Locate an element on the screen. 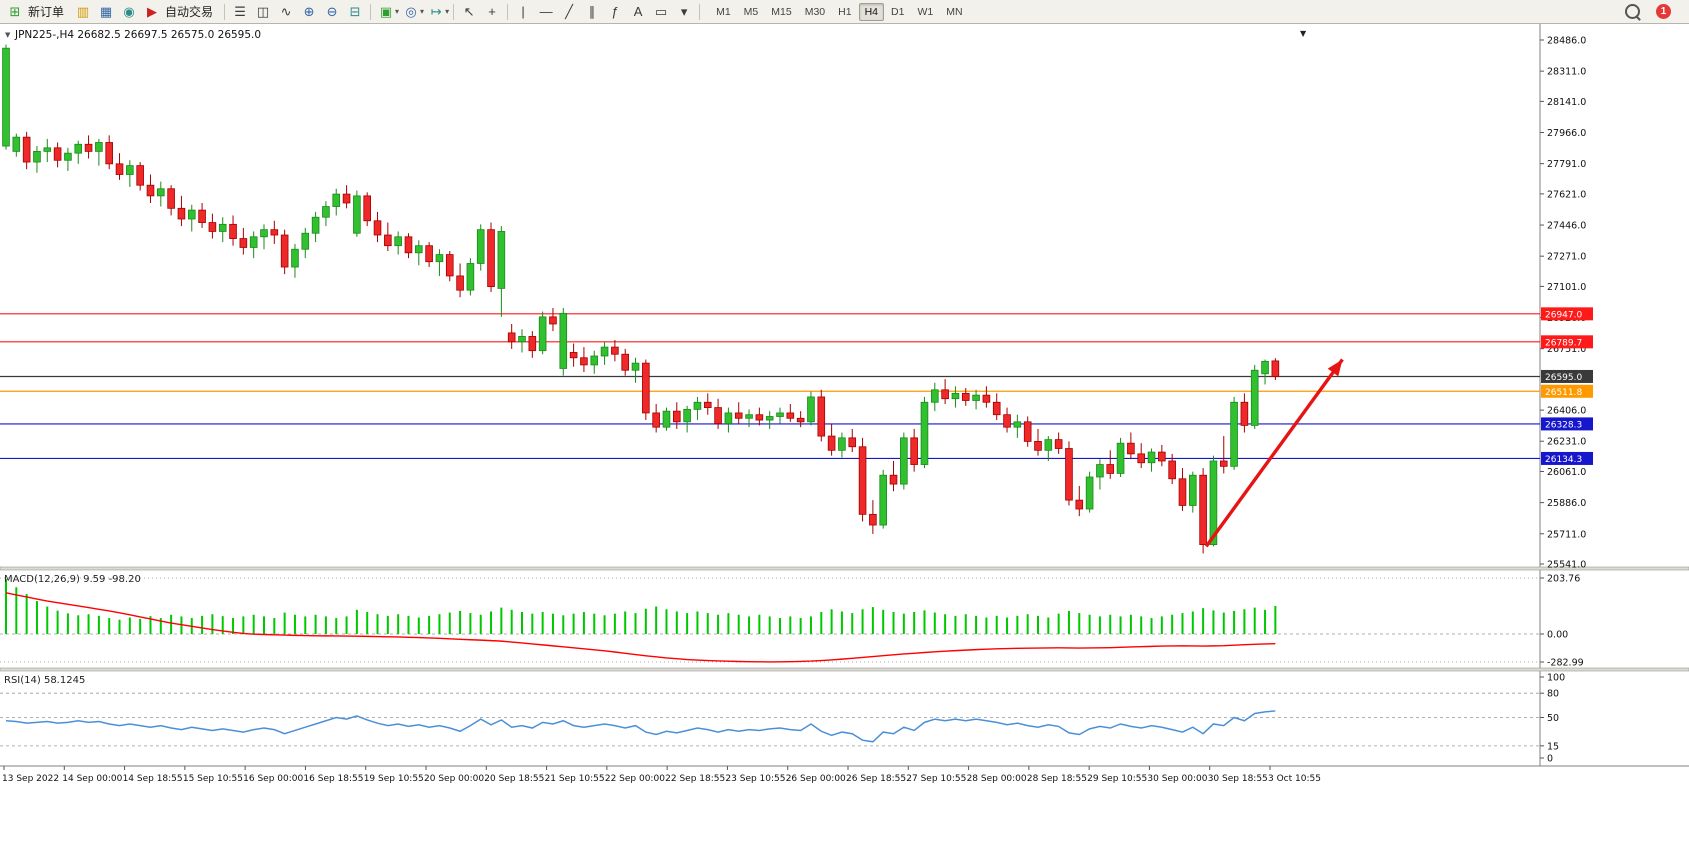 Image resolution: width=1689 pixels, height=858 pixels. rsi-scale-label: 50 is located at coordinates (1553, 718).